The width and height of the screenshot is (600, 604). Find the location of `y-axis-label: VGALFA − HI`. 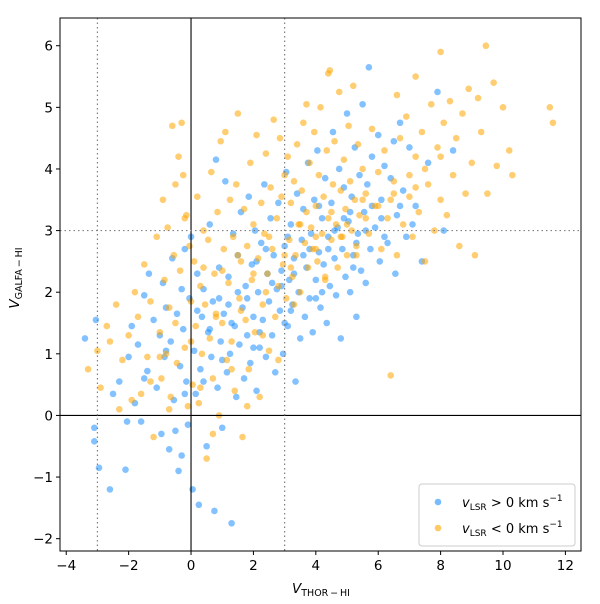

y-axis-label: VGALFA − HI is located at coordinates (16, 277).